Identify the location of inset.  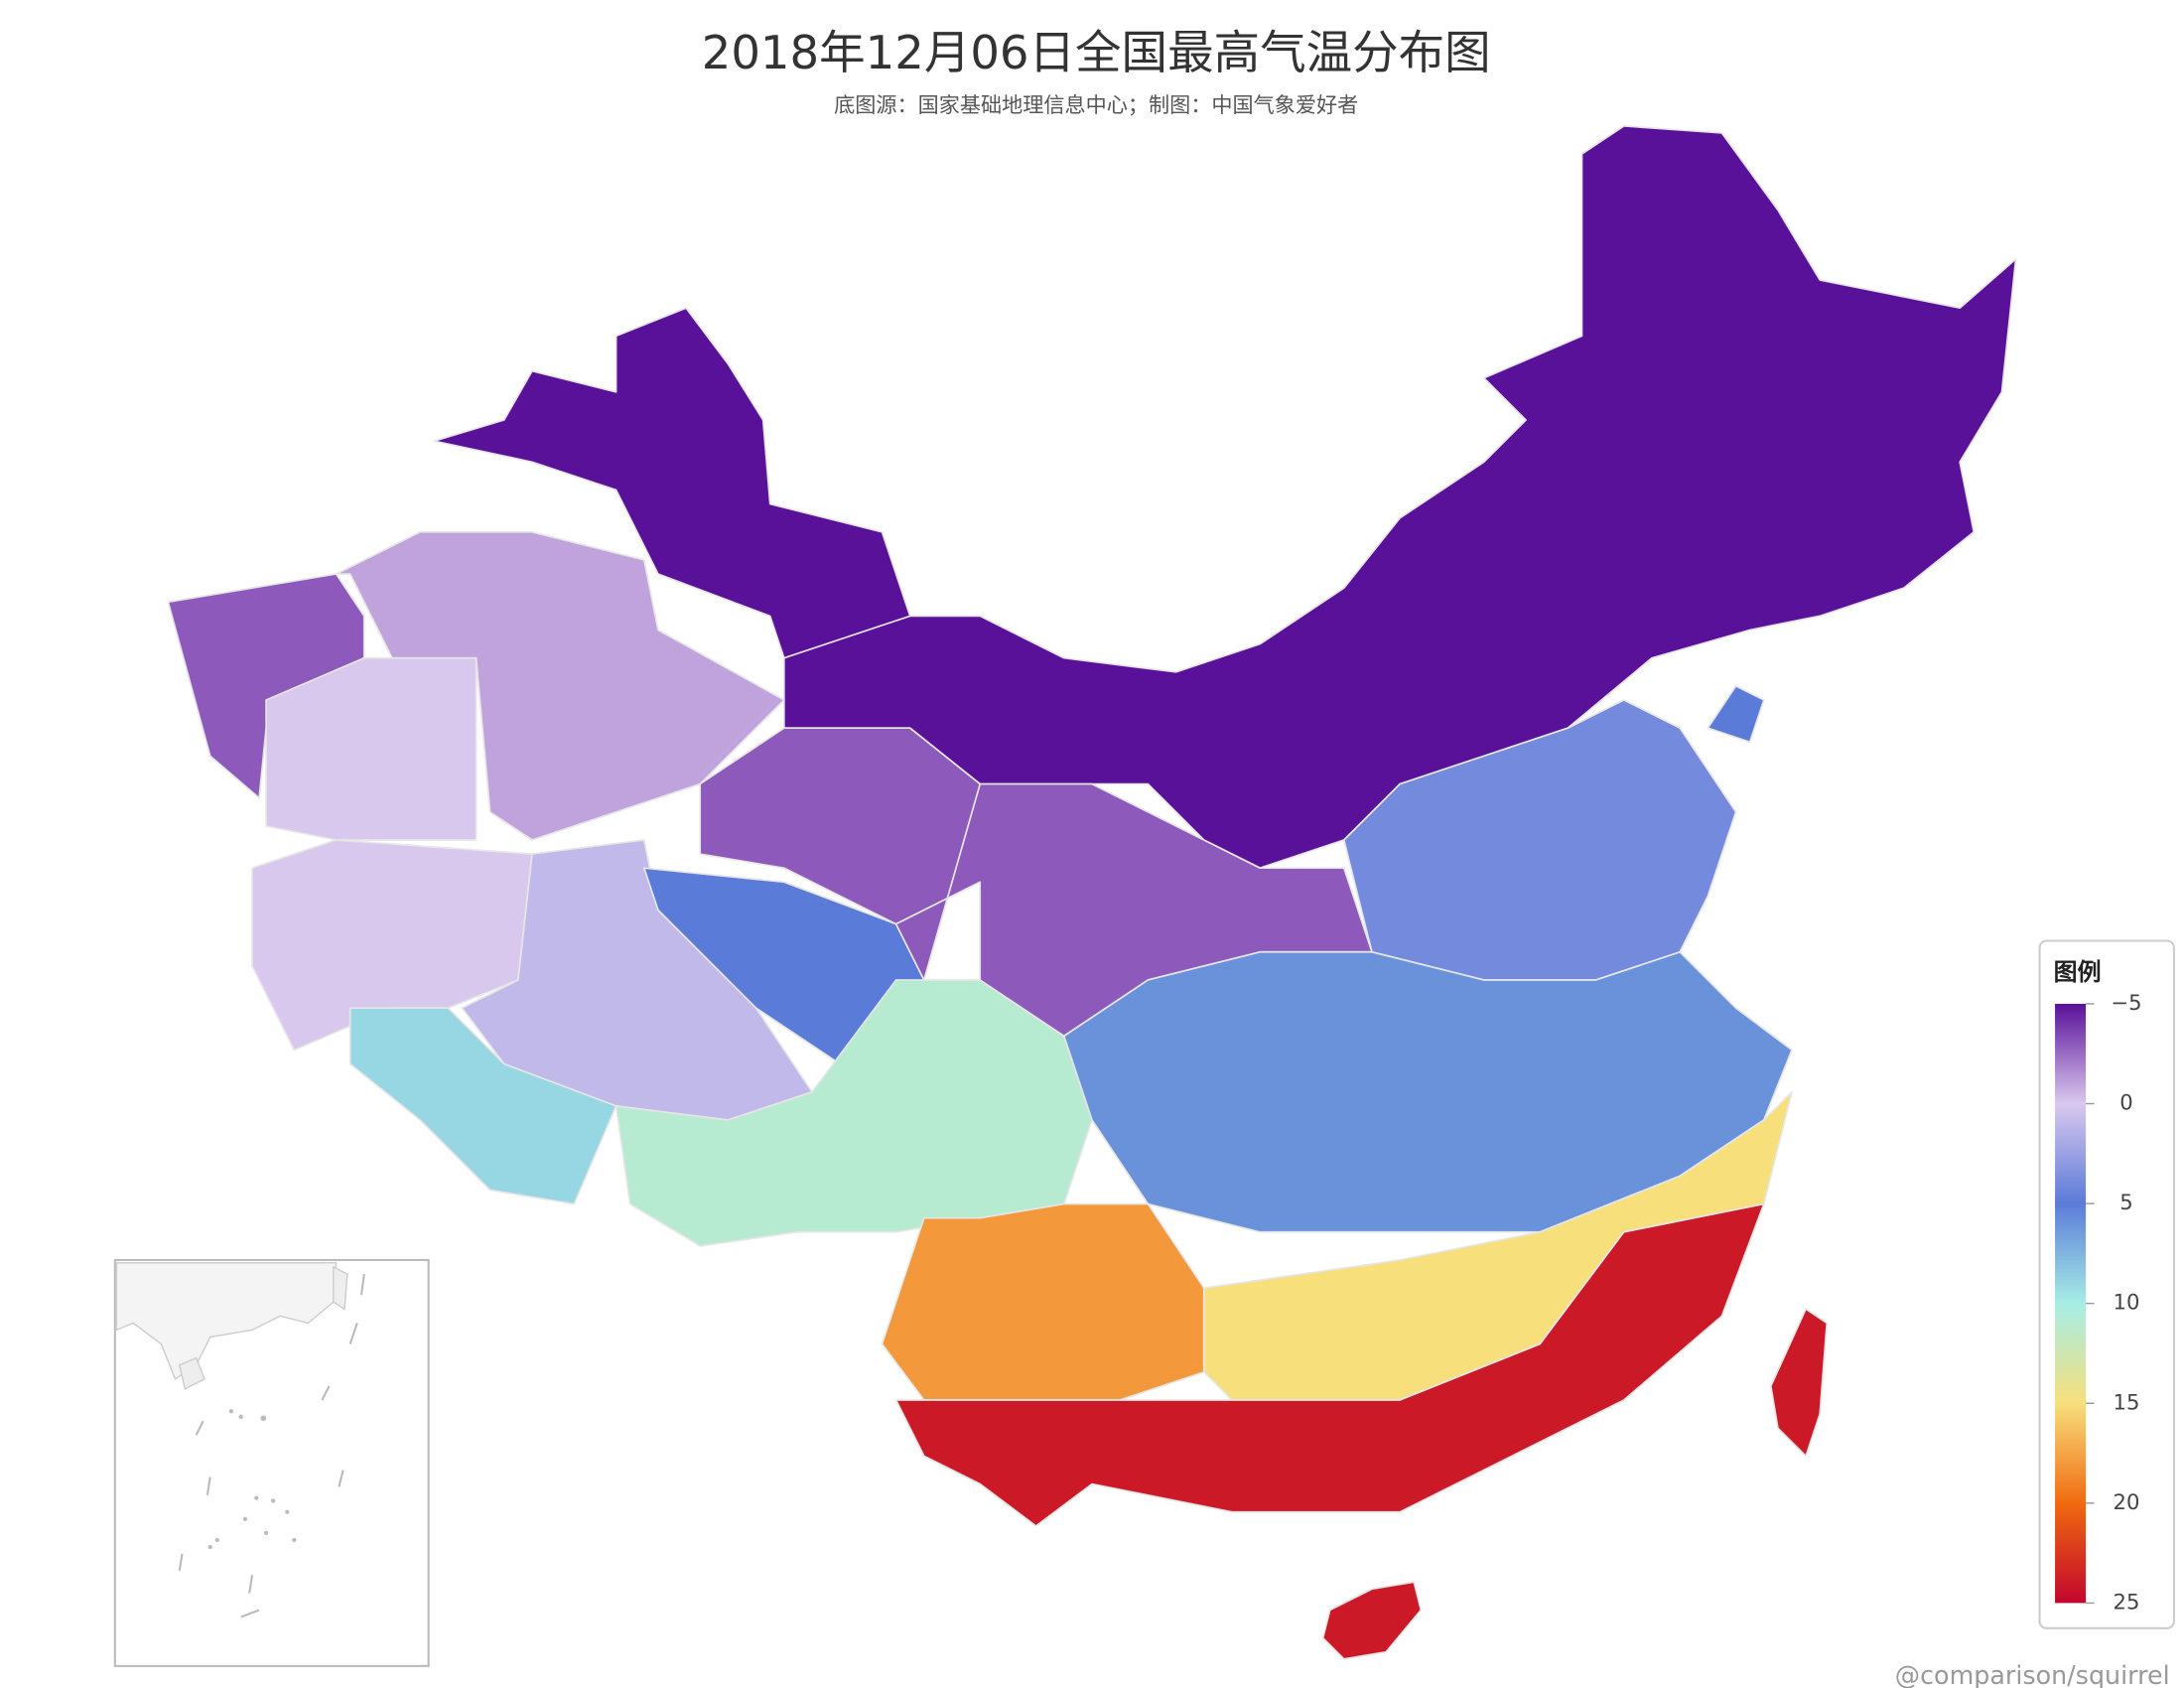
(271, 1462).